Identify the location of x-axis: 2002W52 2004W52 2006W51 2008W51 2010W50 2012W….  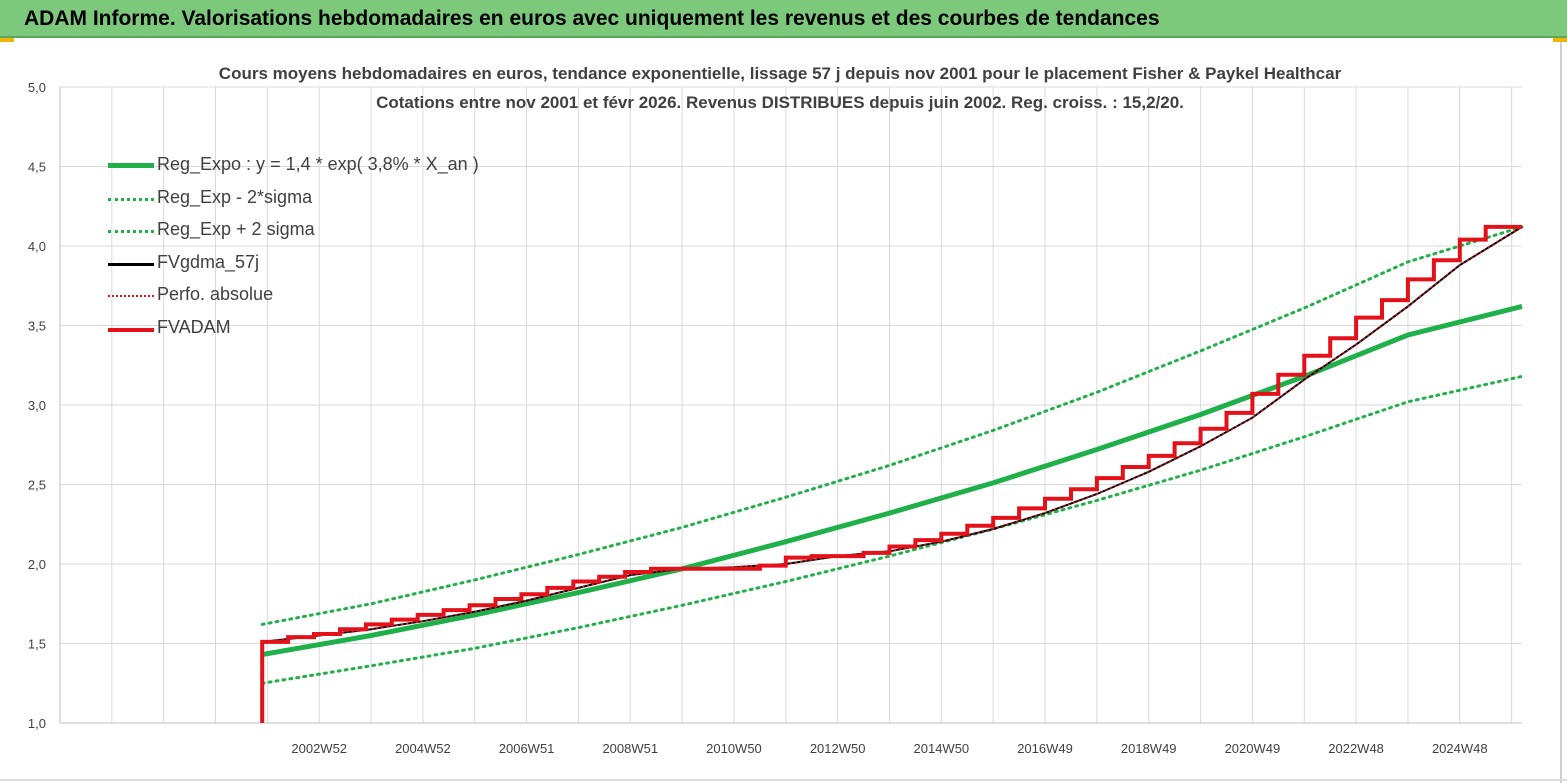
(889, 748).